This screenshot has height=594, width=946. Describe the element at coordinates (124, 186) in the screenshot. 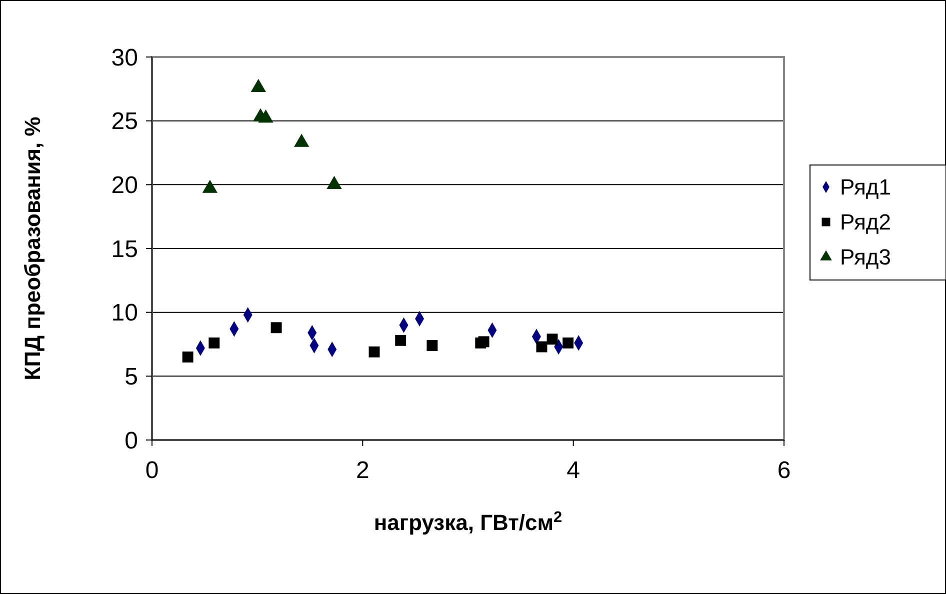

I see `y-tick-label: 20` at that location.